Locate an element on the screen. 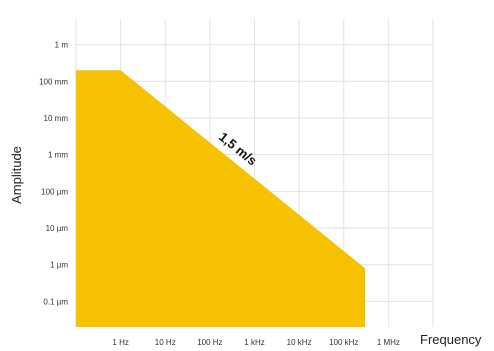 Image resolution: width=494 pixels, height=351 pixels. y-tick-label: 100 µm is located at coordinates (54, 191).